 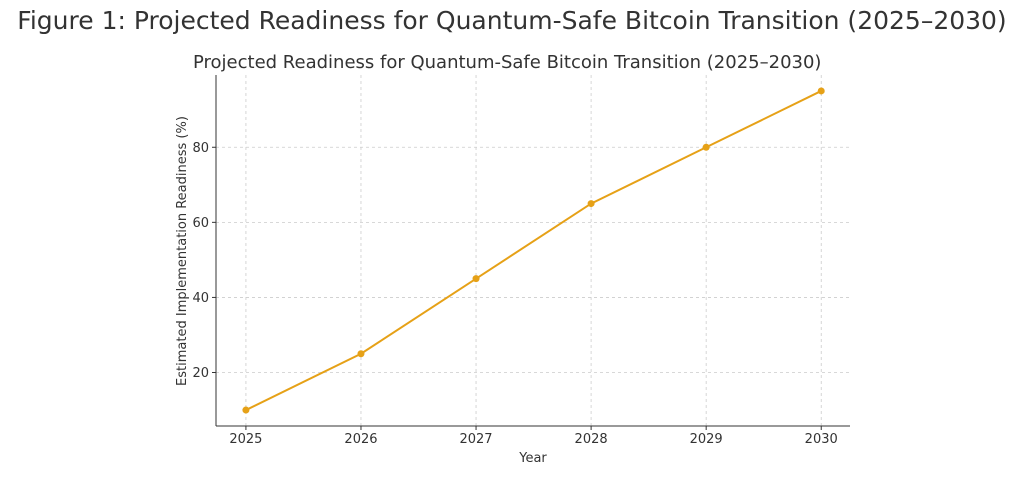 I want to click on y-axis-label: Estimated Implementation Readiness (%), so click(x=182, y=251).